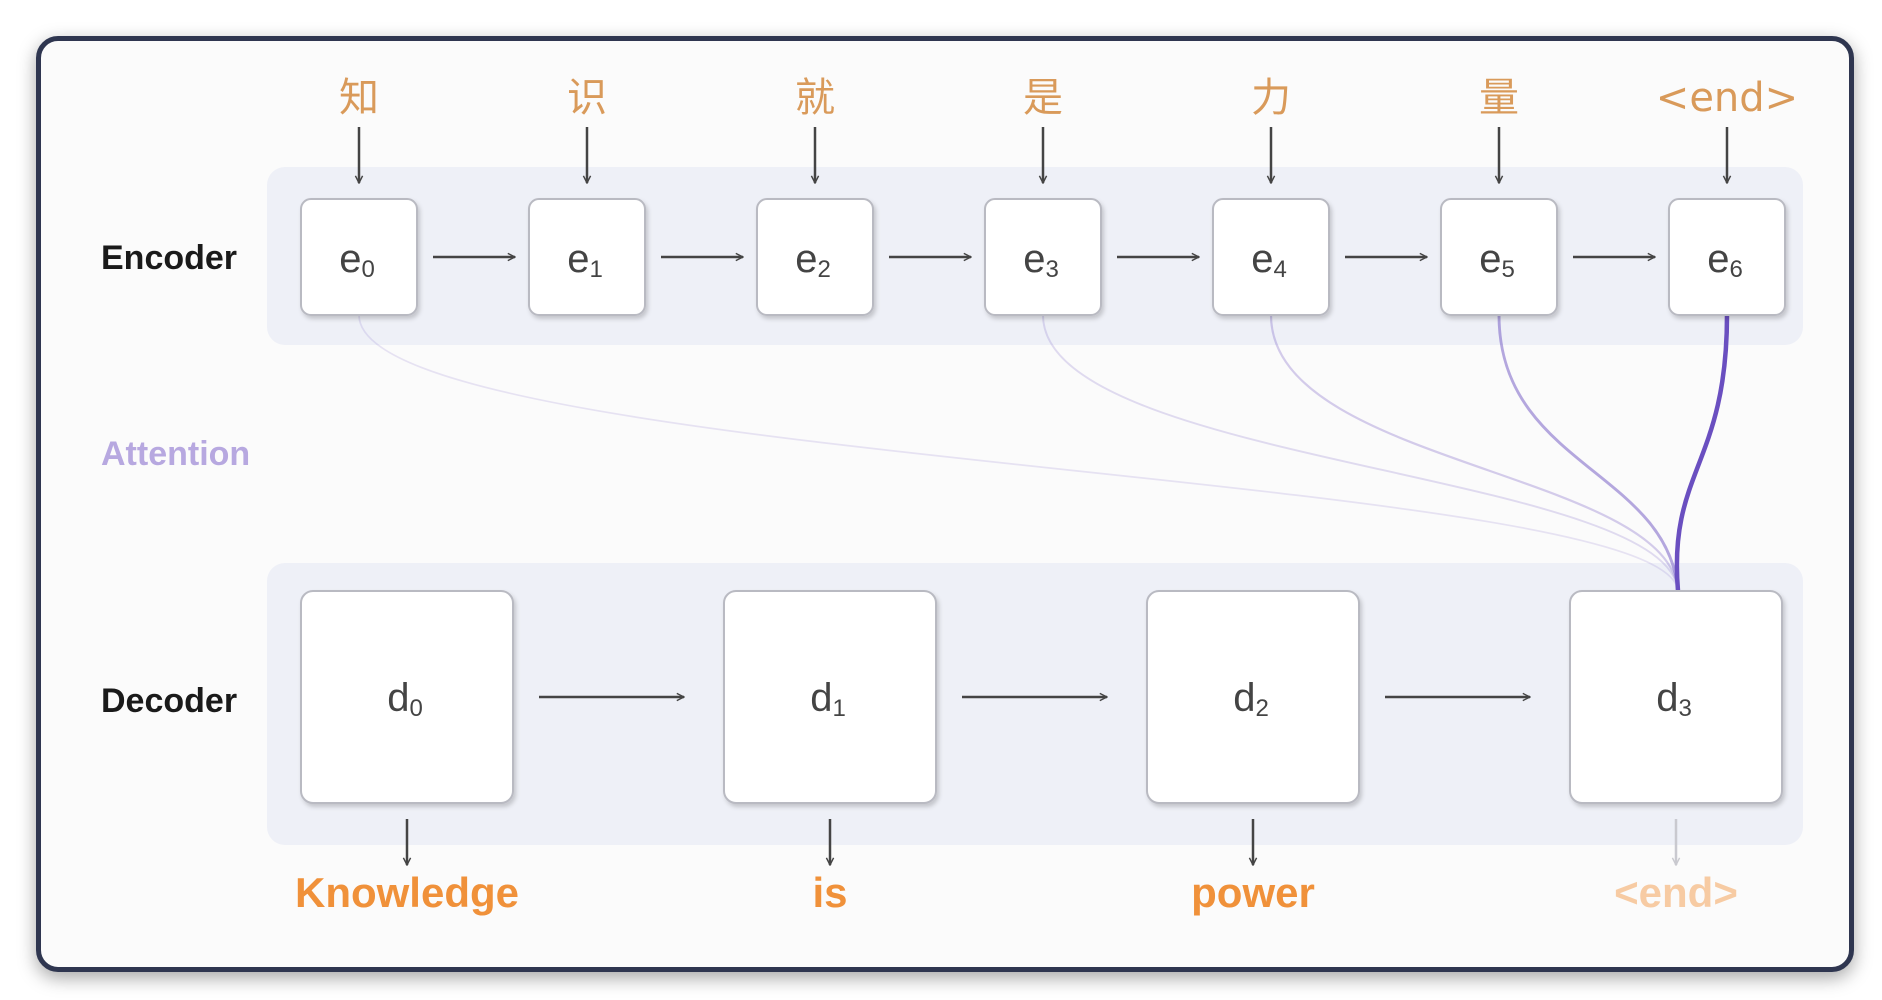 This screenshot has width=1882, height=1000. I want to click on decoder-node-label: d2, so click(1251, 699).